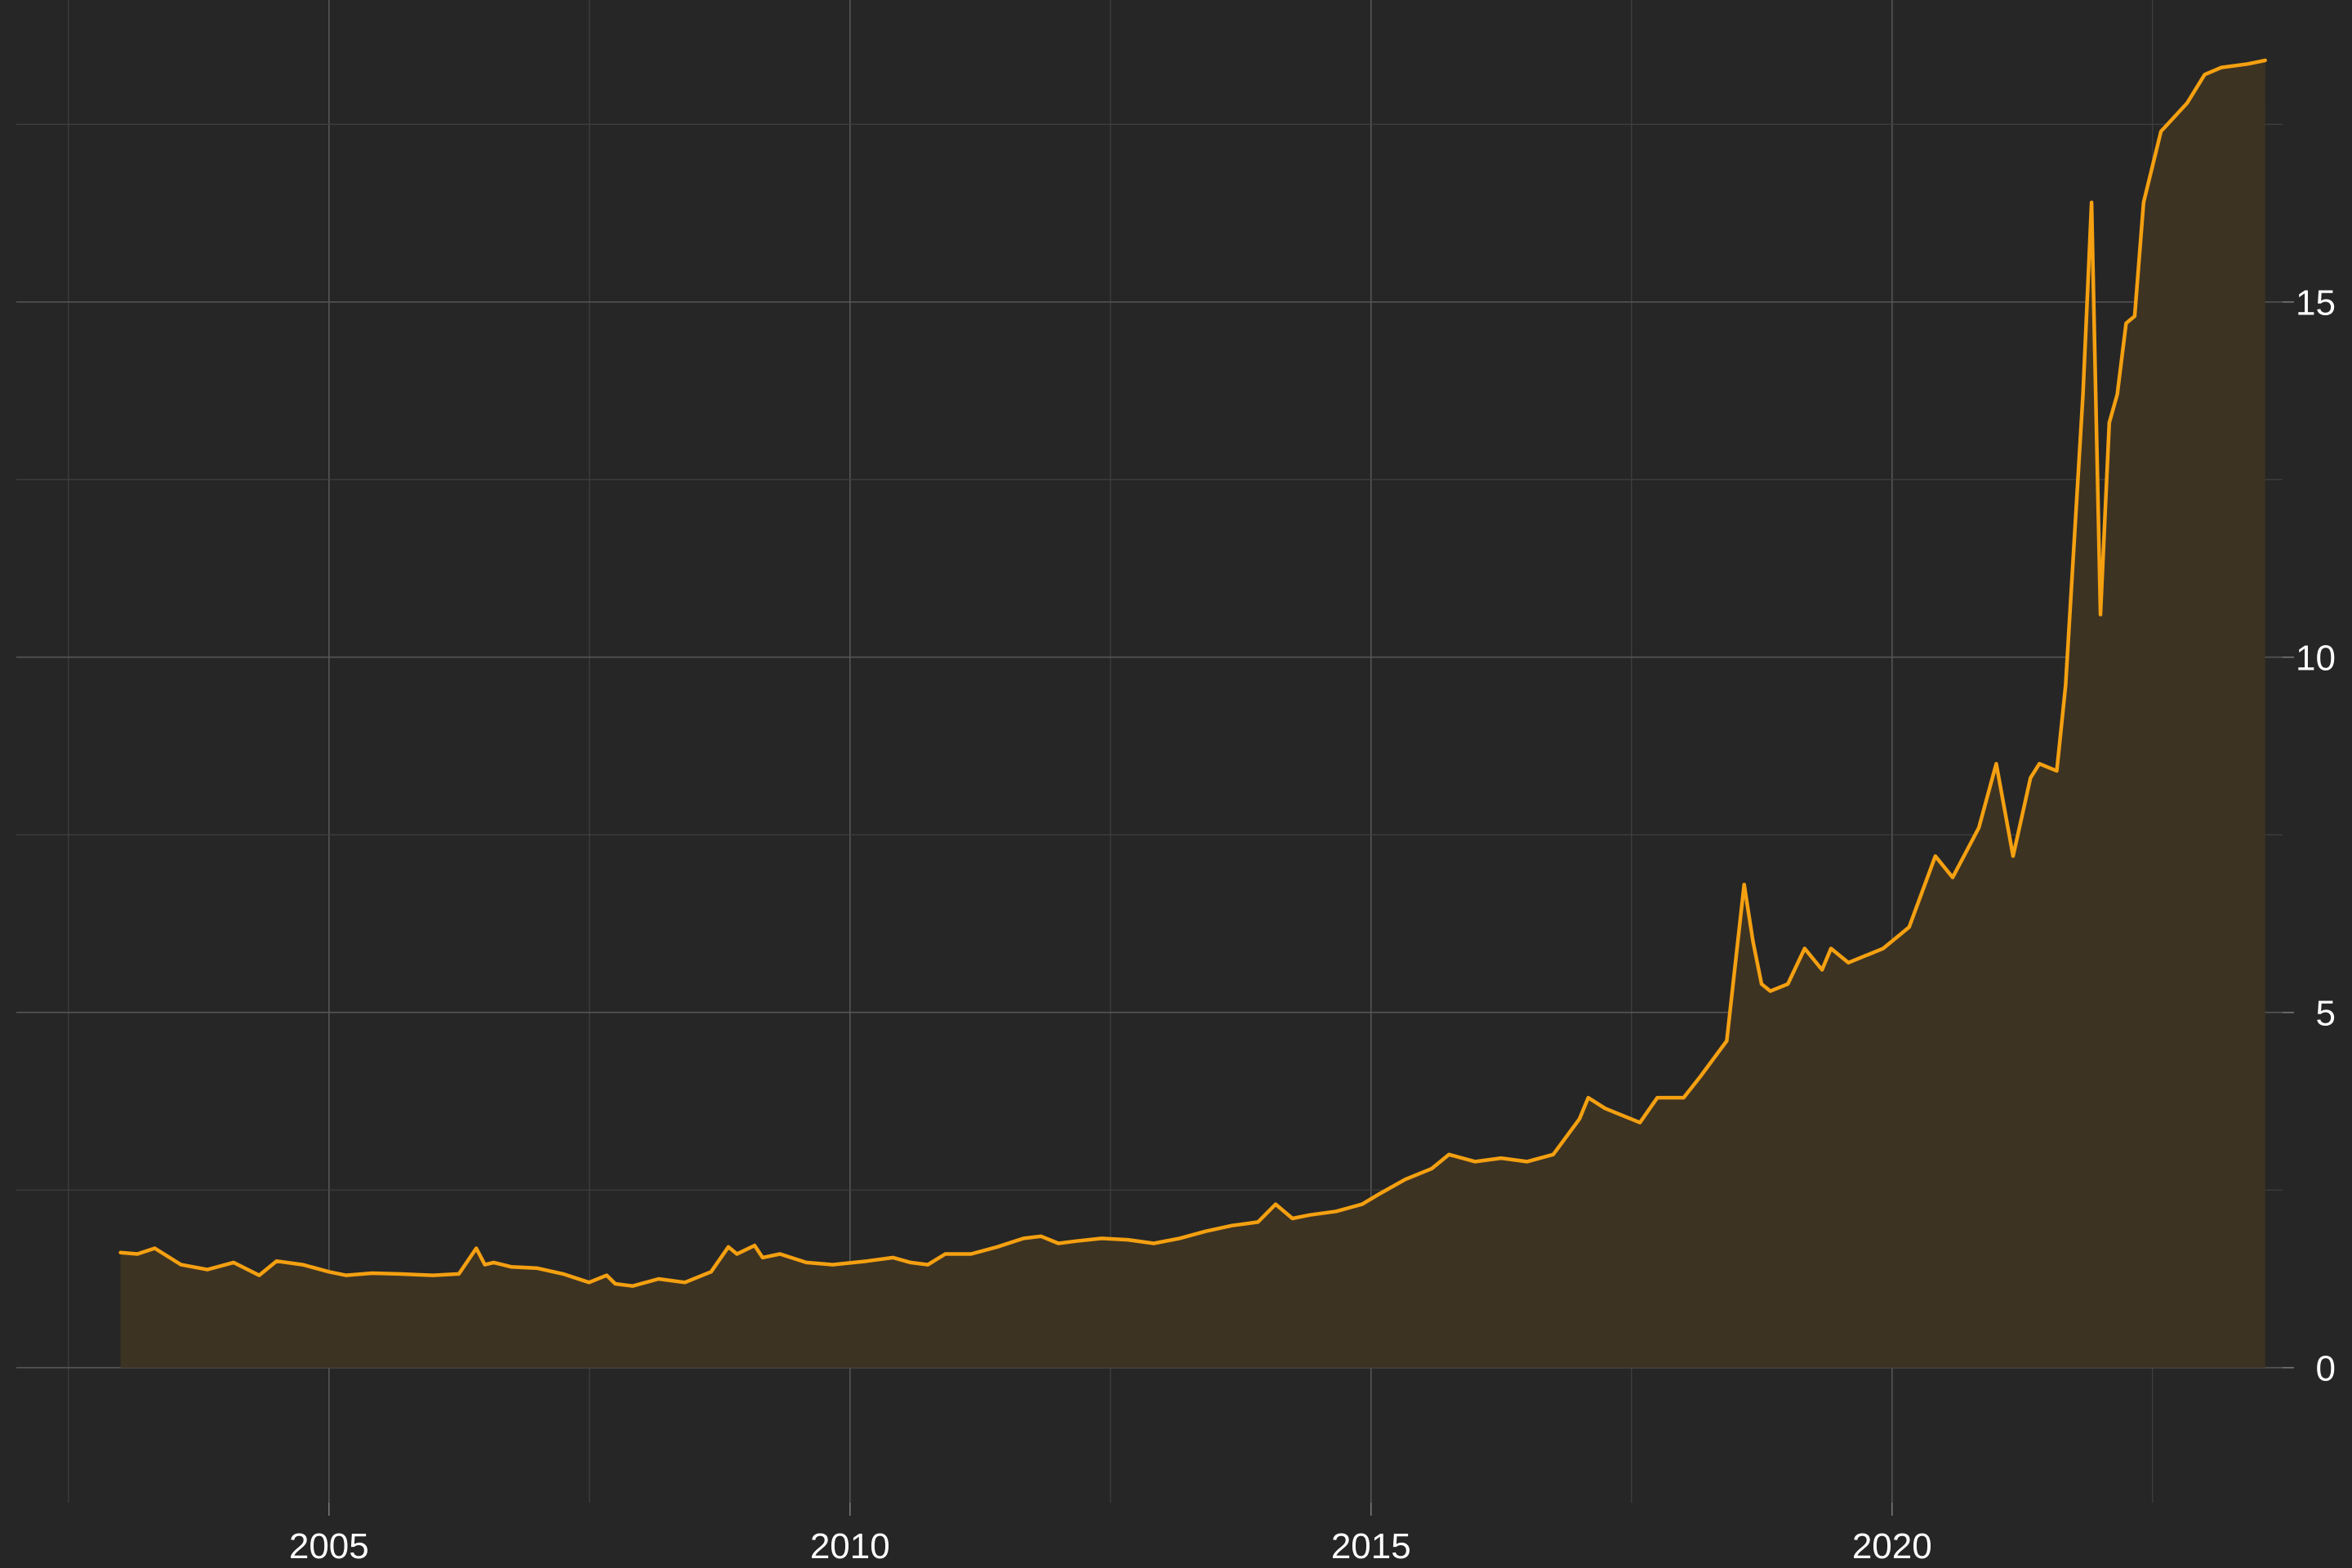 The width and height of the screenshot is (2352, 1568). I want to click on x-tick-label: 2020, so click(1892, 1546).